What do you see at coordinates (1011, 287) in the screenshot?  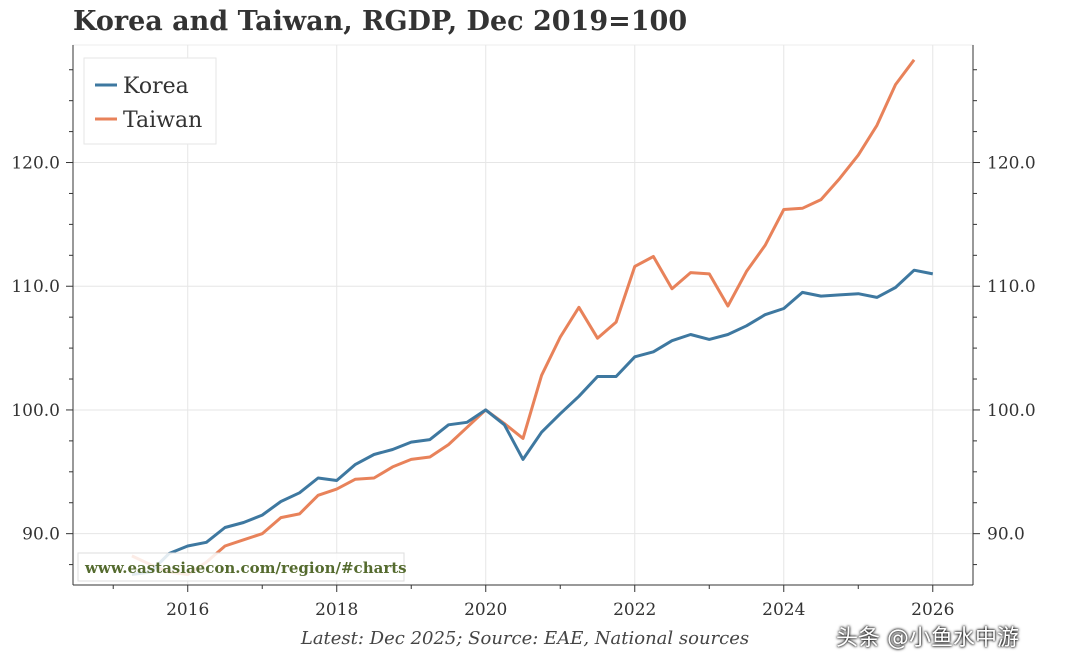 I see `y-tick-label-right: 110.0` at bounding box center [1011, 287].